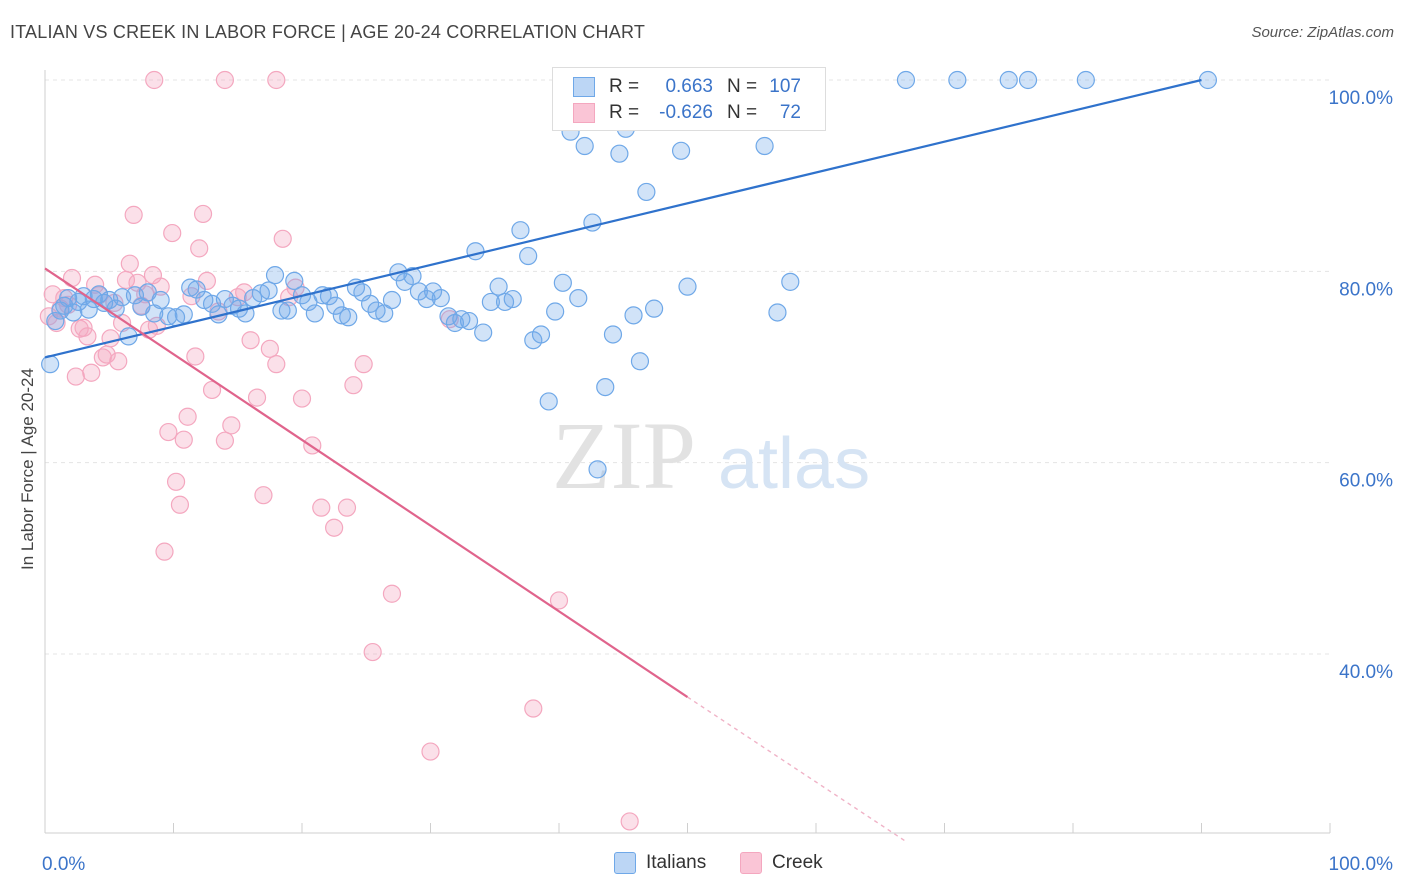  I want to click on italians-swatch, so click(584, 87).